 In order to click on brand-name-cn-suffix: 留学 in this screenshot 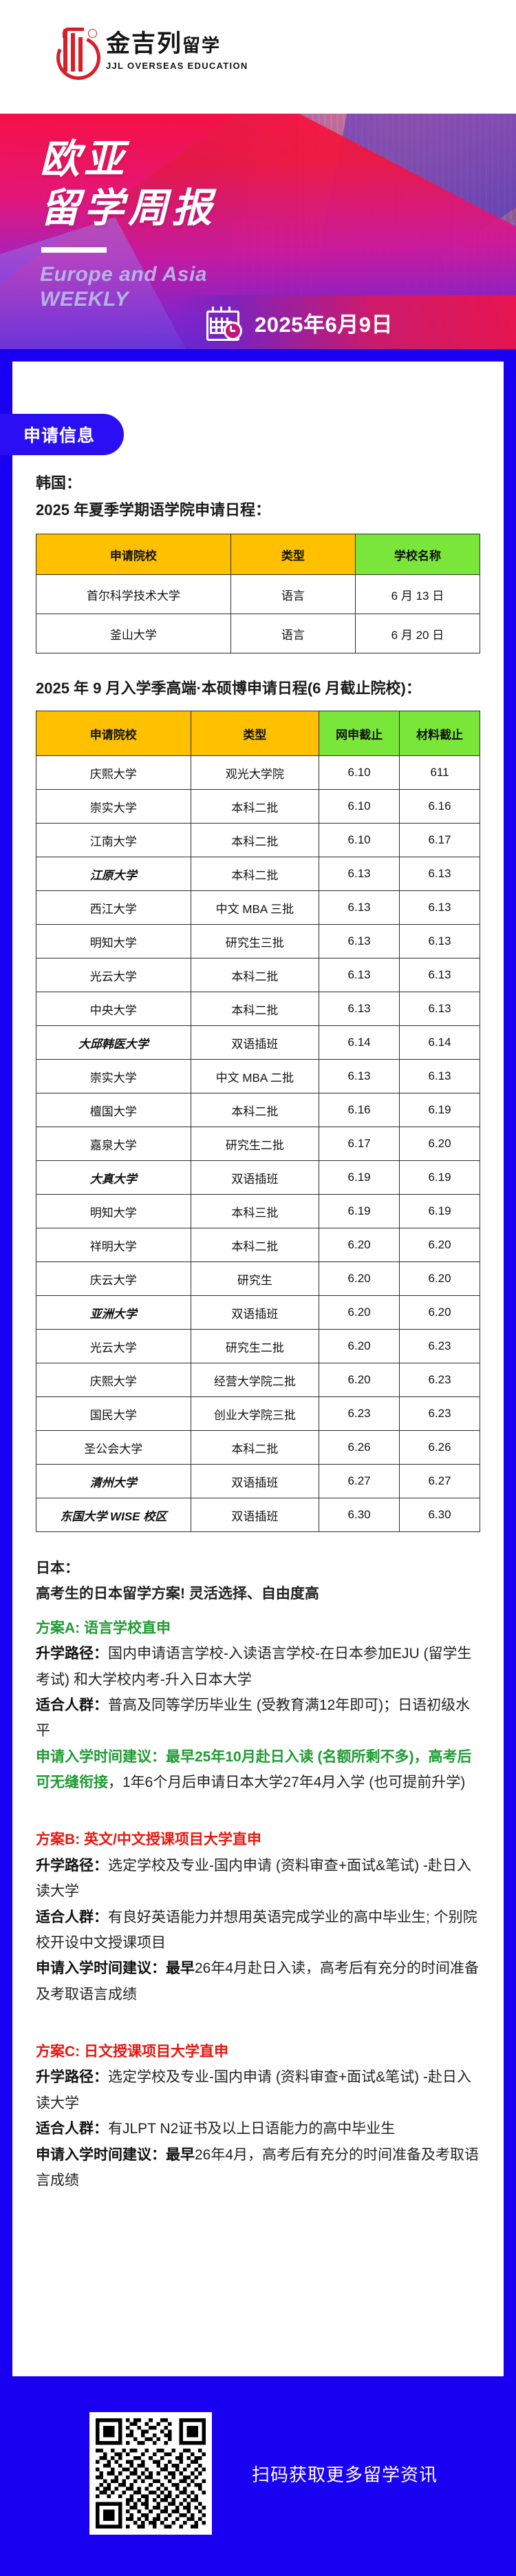, I will do `click(202, 45)`.